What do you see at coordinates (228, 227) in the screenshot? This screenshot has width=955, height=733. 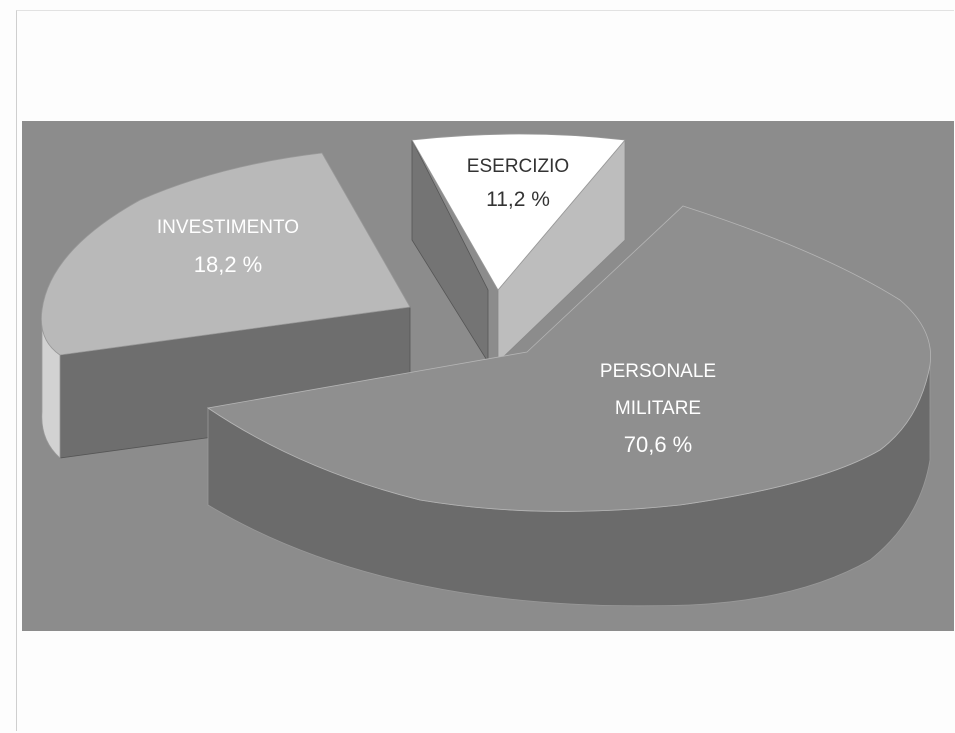 I see `slice-investimento-label: INVESTIMENTO` at bounding box center [228, 227].